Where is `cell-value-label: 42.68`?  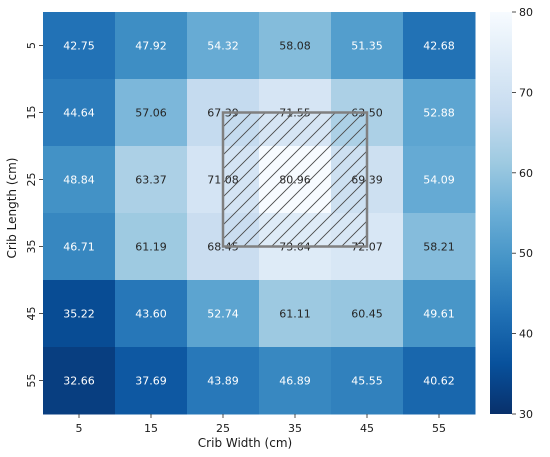 cell-value-label: 42.68 is located at coordinates (439, 46).